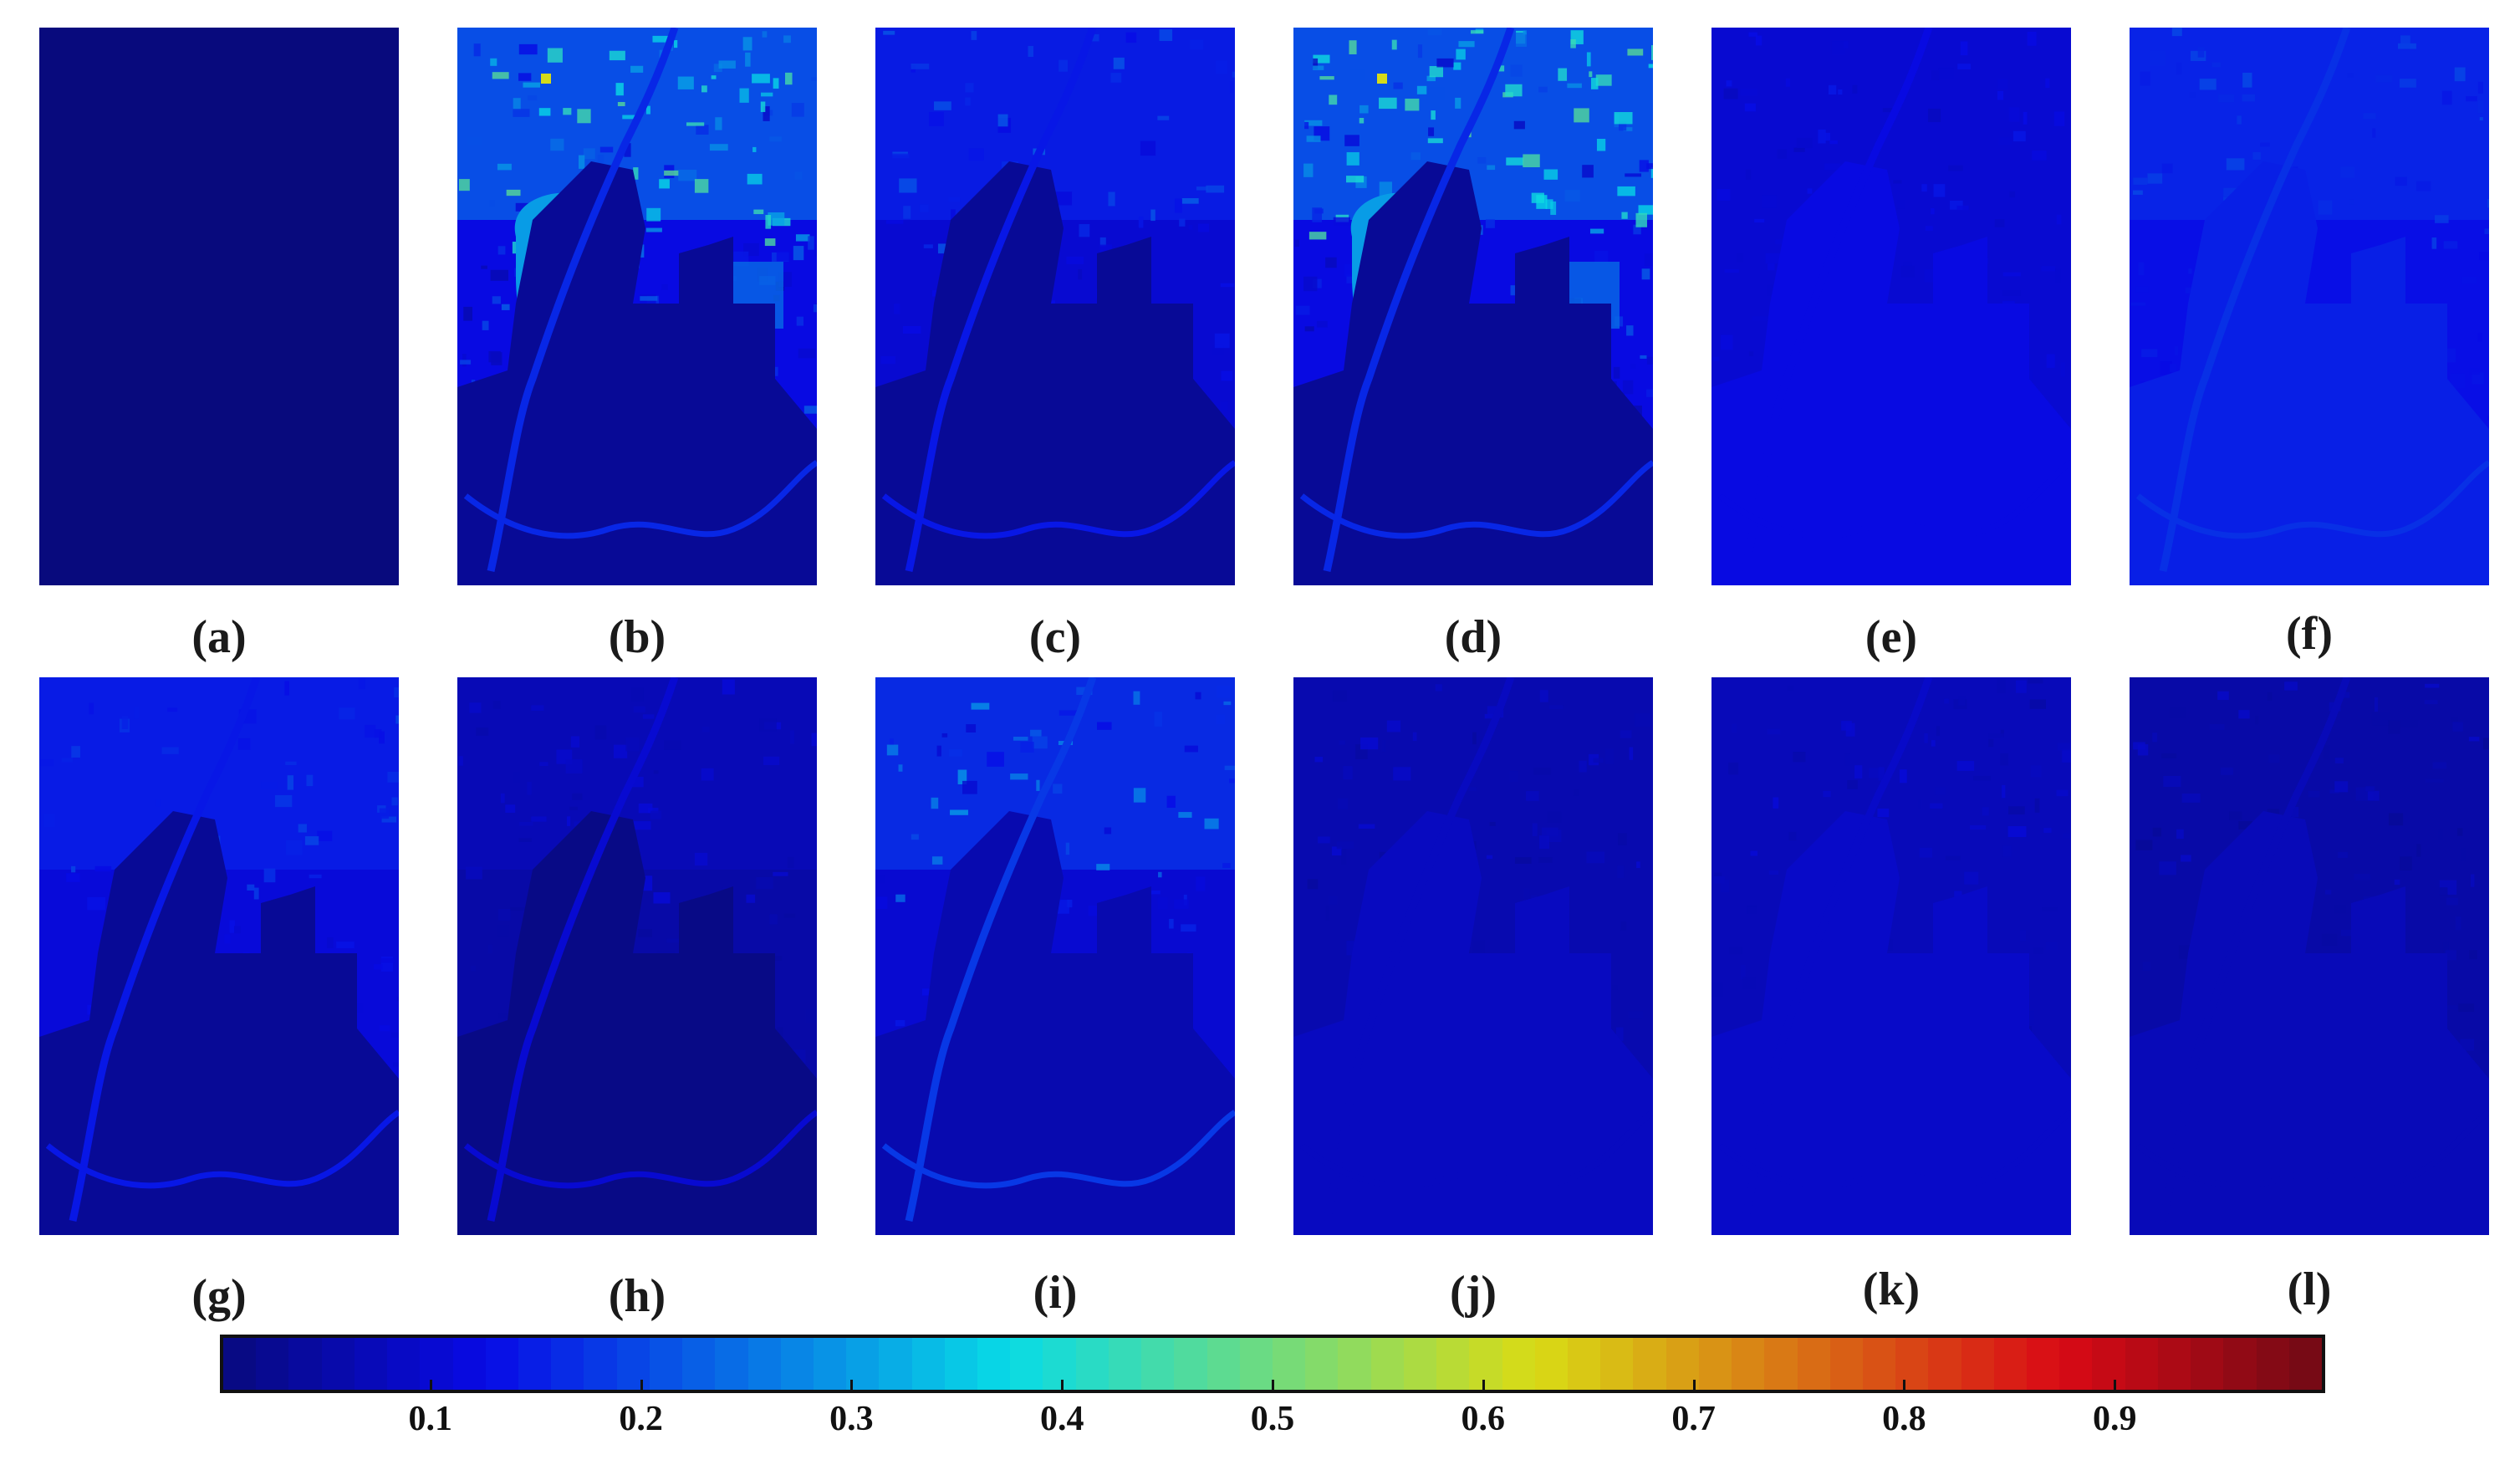 This screenshot has width=2520, height=1465. Describe the element at coordinates (1891, 956) in the screenshot. I see `map-panel-k` at that location.